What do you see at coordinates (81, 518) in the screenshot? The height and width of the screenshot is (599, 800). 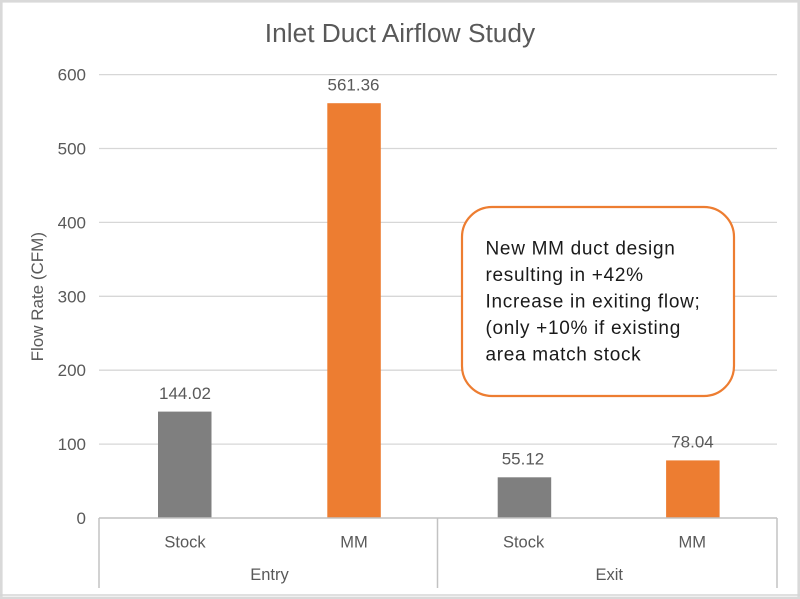 I see `svg-text: 0` at bounding box center [81, 518].